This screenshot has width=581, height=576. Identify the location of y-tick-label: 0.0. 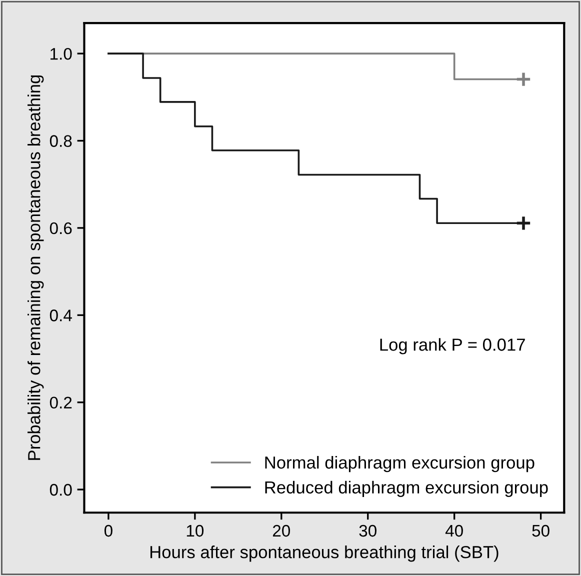
(61, 490).